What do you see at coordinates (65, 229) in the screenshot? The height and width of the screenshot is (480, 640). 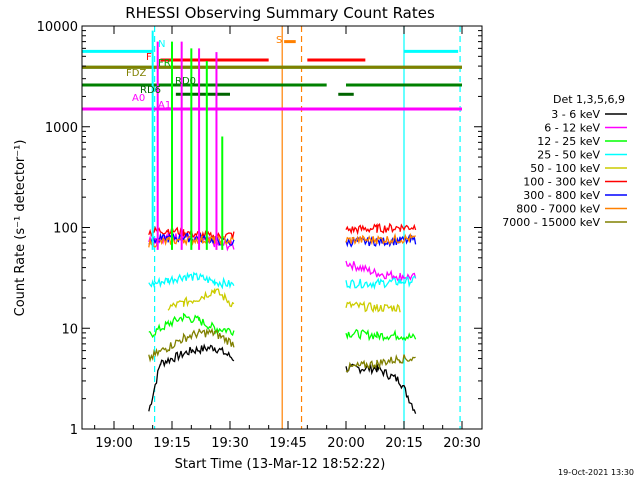 I see `y-tick-label-2: 100` at bounding box center [65, 229].